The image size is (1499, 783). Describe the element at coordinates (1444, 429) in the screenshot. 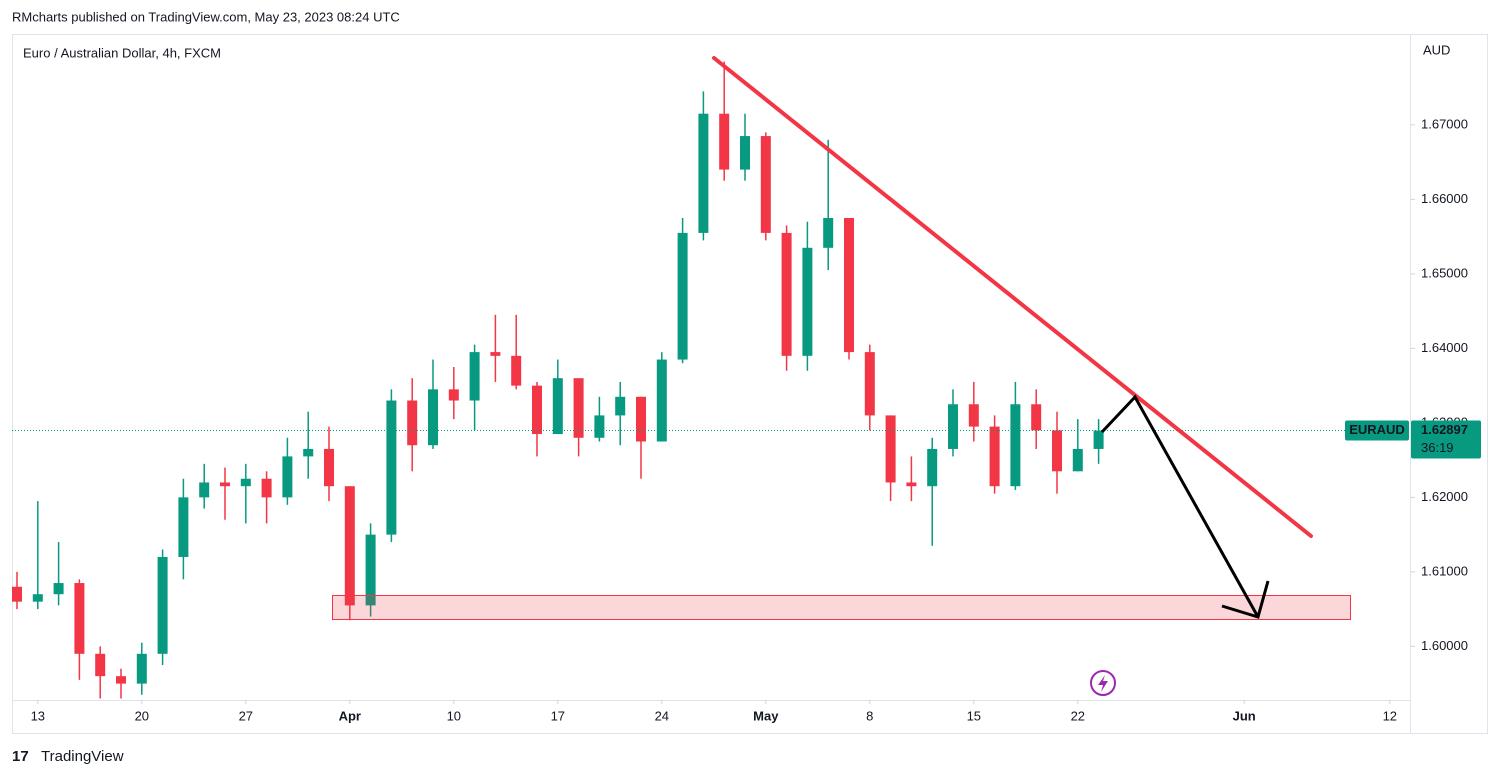

I see `price-tag-text: 1.62897` at that location.